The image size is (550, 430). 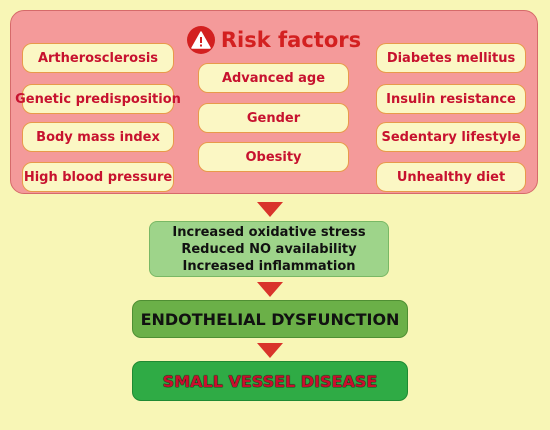 What do you see at coordinates (451, 137) in the screenshot?
I see `risk-factor-sedentary-lifestyle: Sedentary lifestyle` at bounding box center [451, 137].